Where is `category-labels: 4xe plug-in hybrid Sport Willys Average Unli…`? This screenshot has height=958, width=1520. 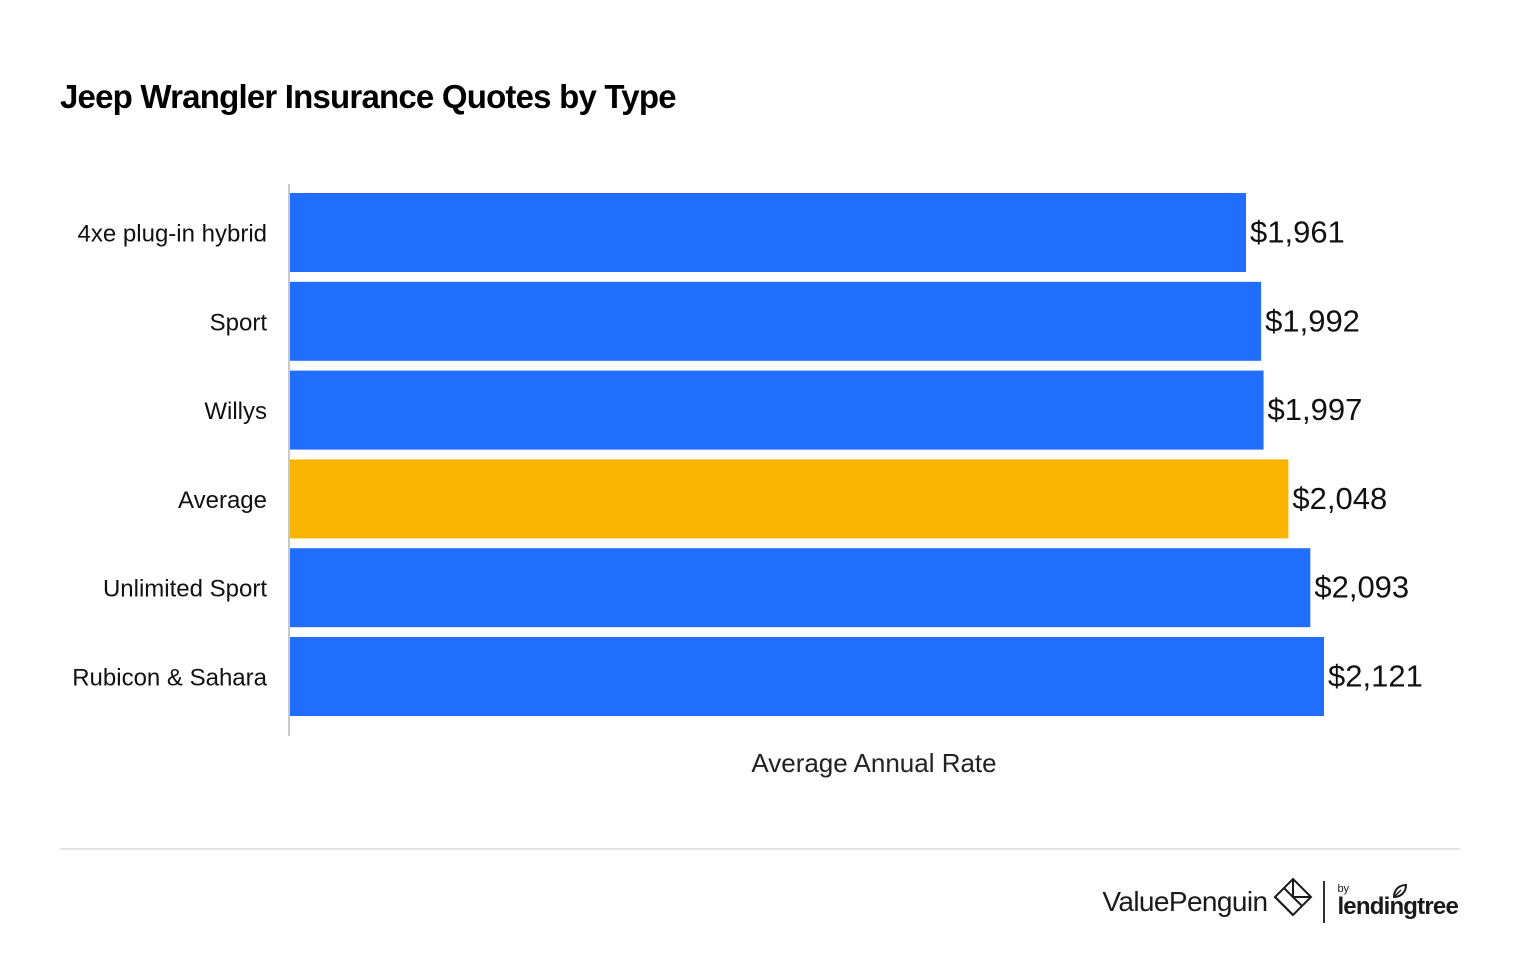
category-labels: 4xe plug-in hybrid Sport Willys Average Unli… is located at coordinates (169, 456).